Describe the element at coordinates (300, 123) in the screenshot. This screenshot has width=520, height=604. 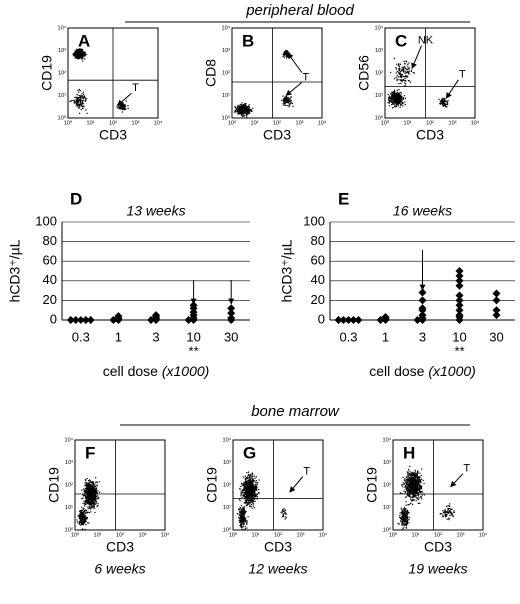
I see `x-tick-label: 10³` at that location.